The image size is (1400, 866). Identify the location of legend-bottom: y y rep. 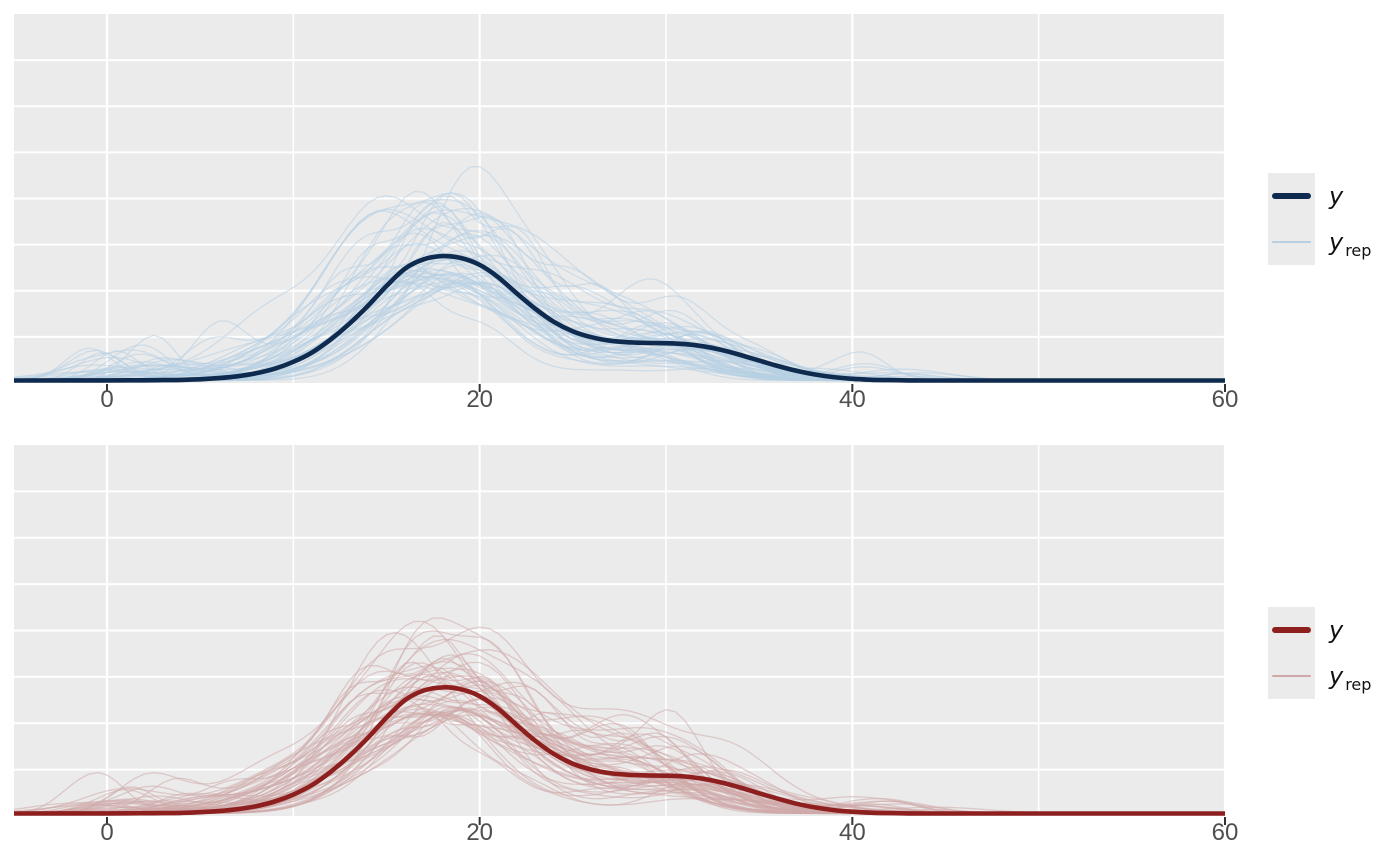
(1319, 653).